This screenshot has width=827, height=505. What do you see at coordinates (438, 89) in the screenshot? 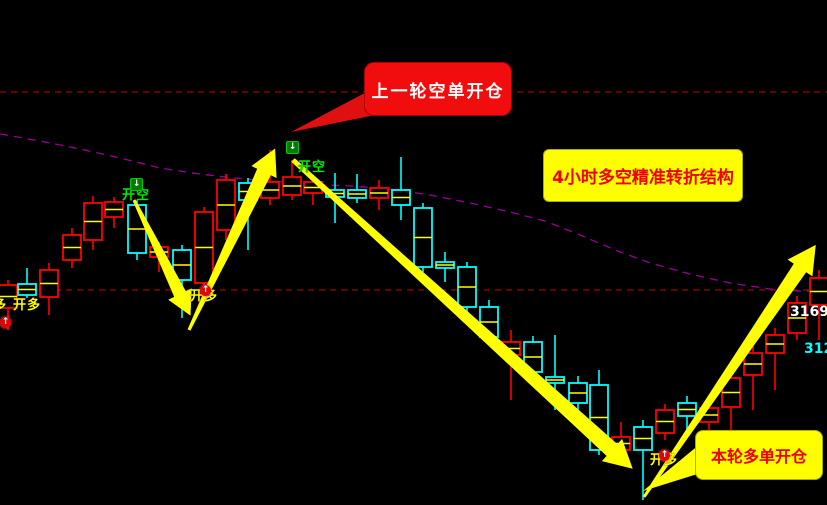
I see `callout-prev-short-entry: 上一轮空单开仓` at bounding box center [438, 89].